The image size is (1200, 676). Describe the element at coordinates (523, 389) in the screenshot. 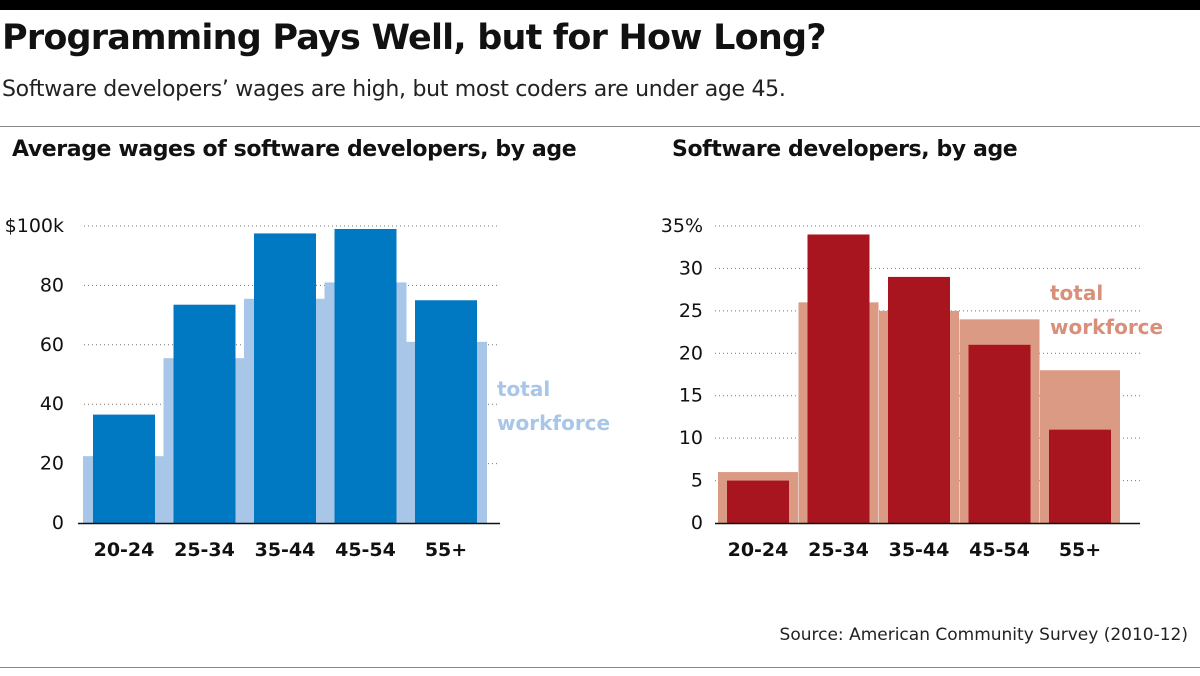

I see `wages-workforce-annotation: total` at that location.